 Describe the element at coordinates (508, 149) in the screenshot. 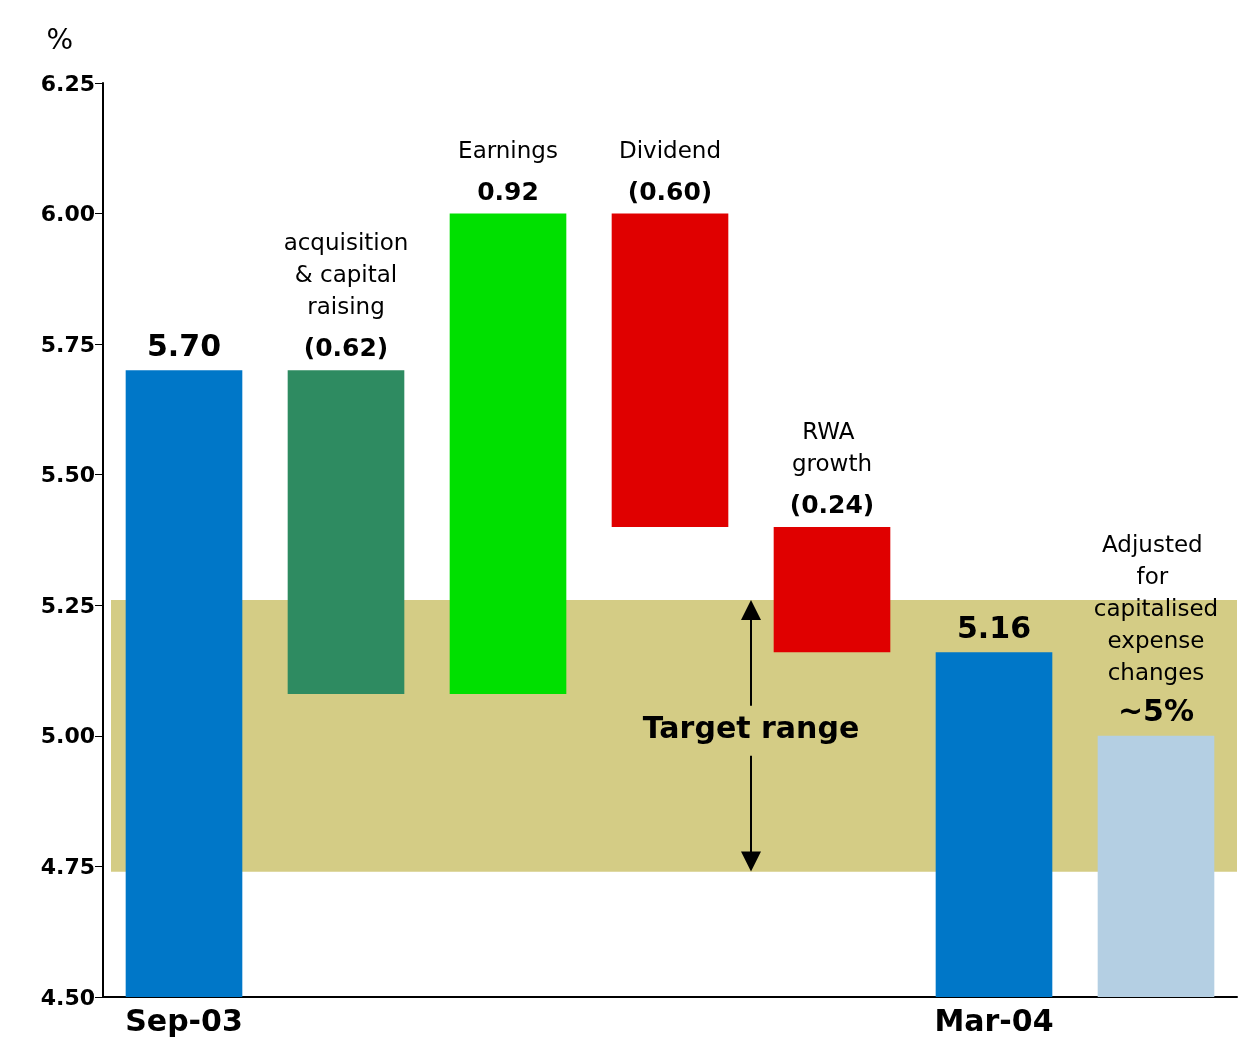

I see `annotation: Earnings` at that location.